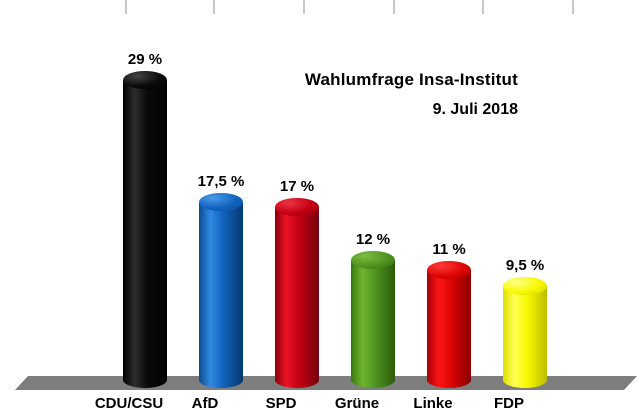 The image size is (640, 420). I want to click on bar-fdp, so click(525, 332).